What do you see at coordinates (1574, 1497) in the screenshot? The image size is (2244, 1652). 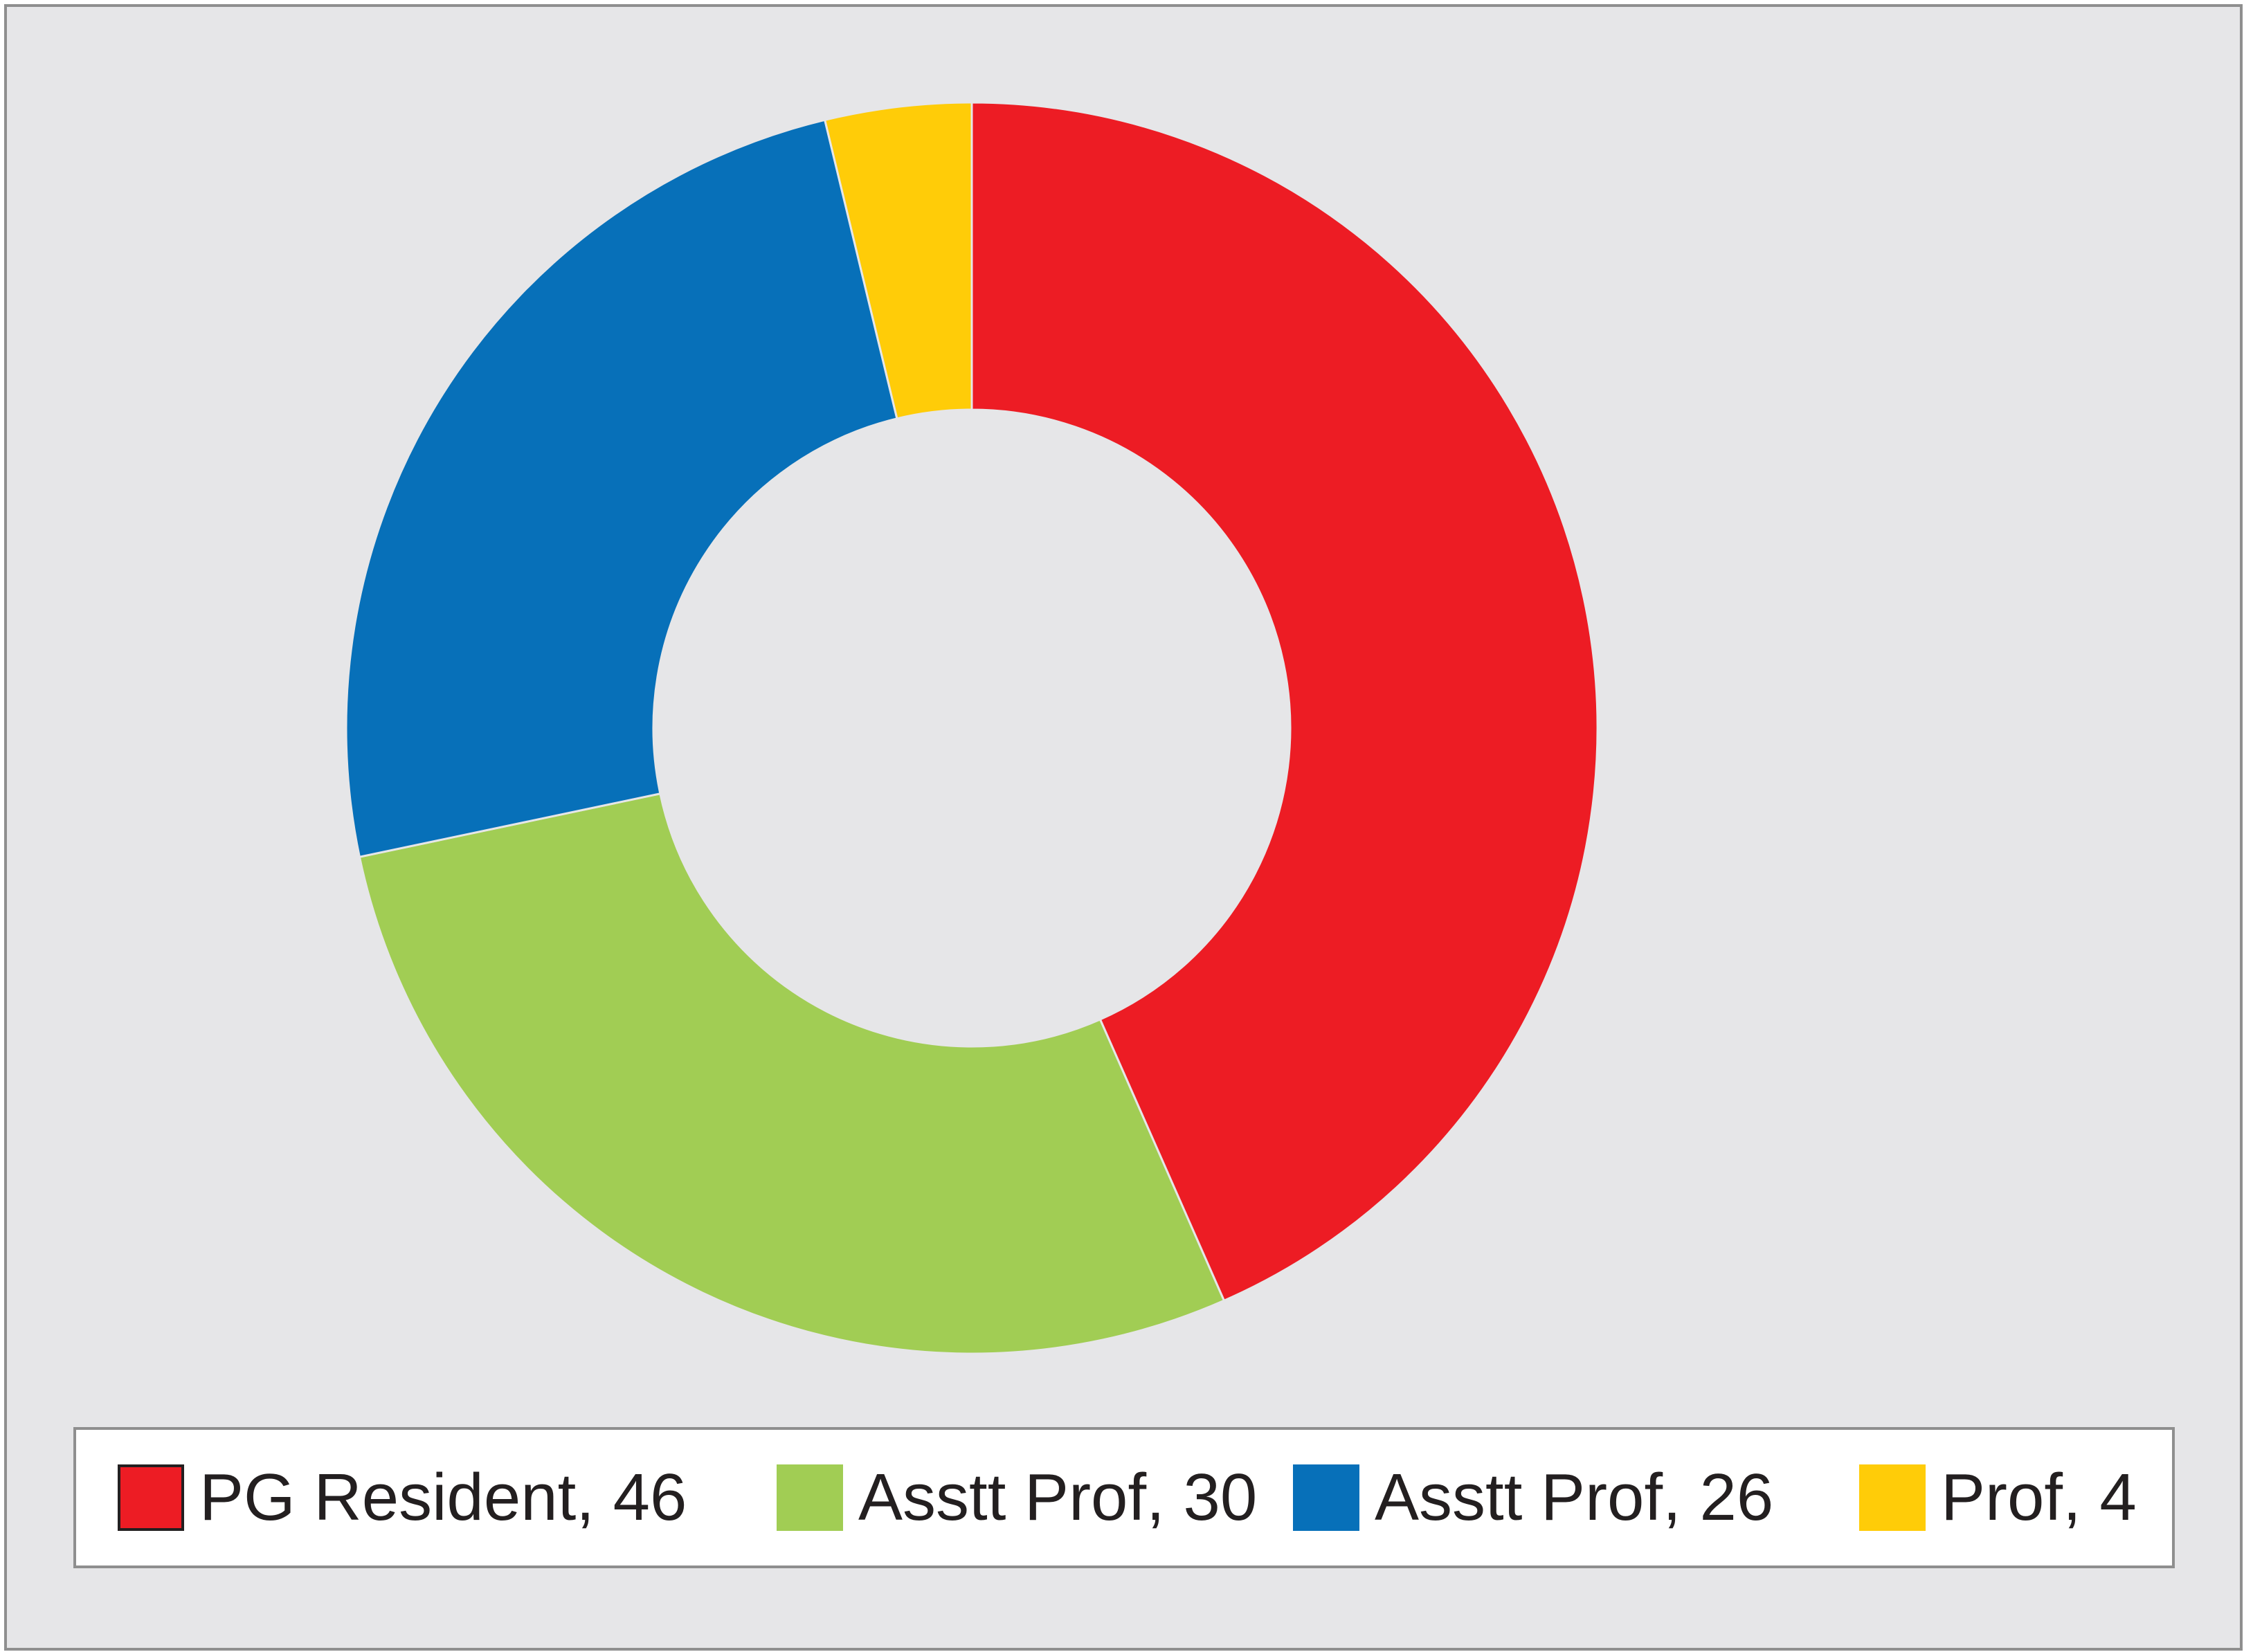 I see `legend-label-2: Asstt Prof, 26` at bounding box center [1574, 1497].